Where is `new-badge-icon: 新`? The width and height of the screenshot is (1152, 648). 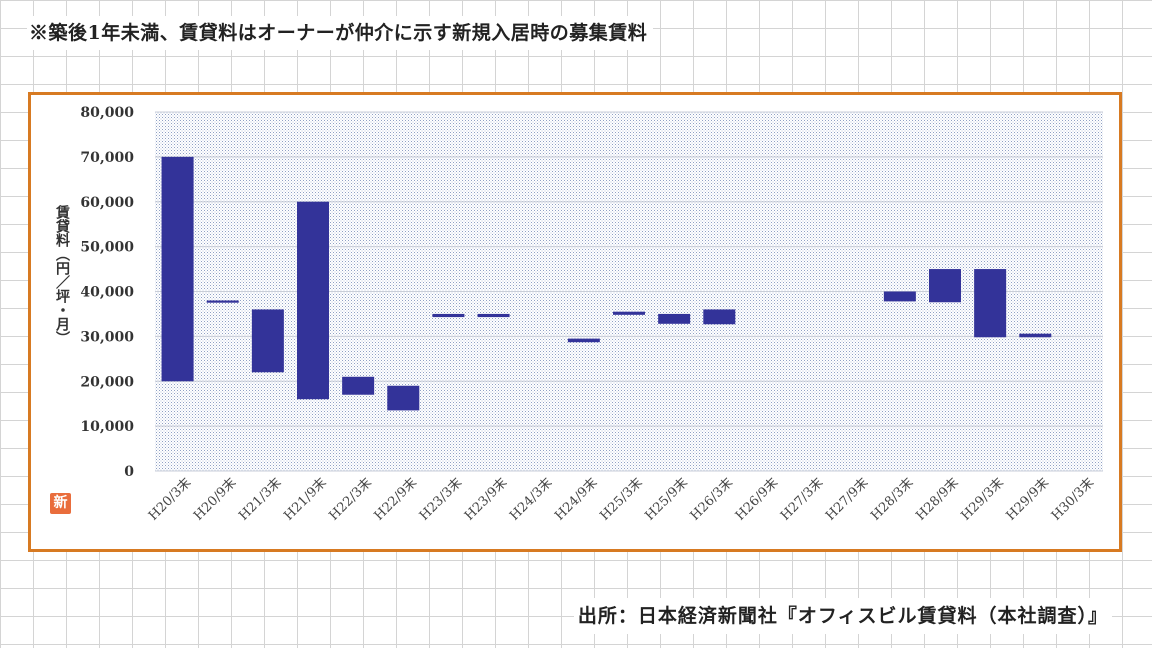
new-badge-icon: 新 is located at coordinates (60, 503).